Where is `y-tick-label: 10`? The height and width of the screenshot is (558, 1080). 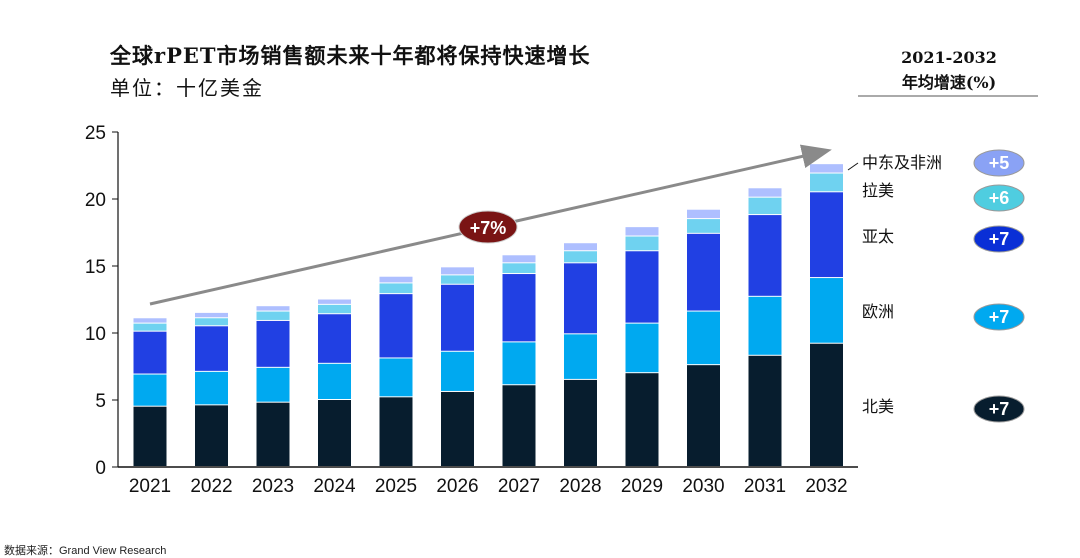 y-tick-label: 10 is located at coordinates (95, 334).